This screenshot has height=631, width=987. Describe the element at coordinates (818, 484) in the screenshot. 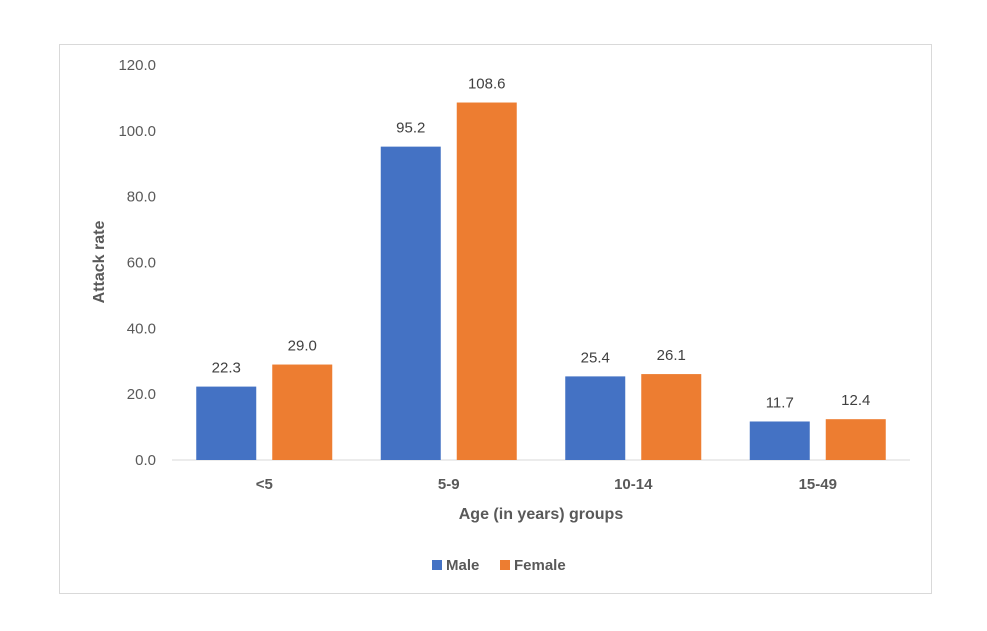

I see `x-category-label: 15-49` at that location.